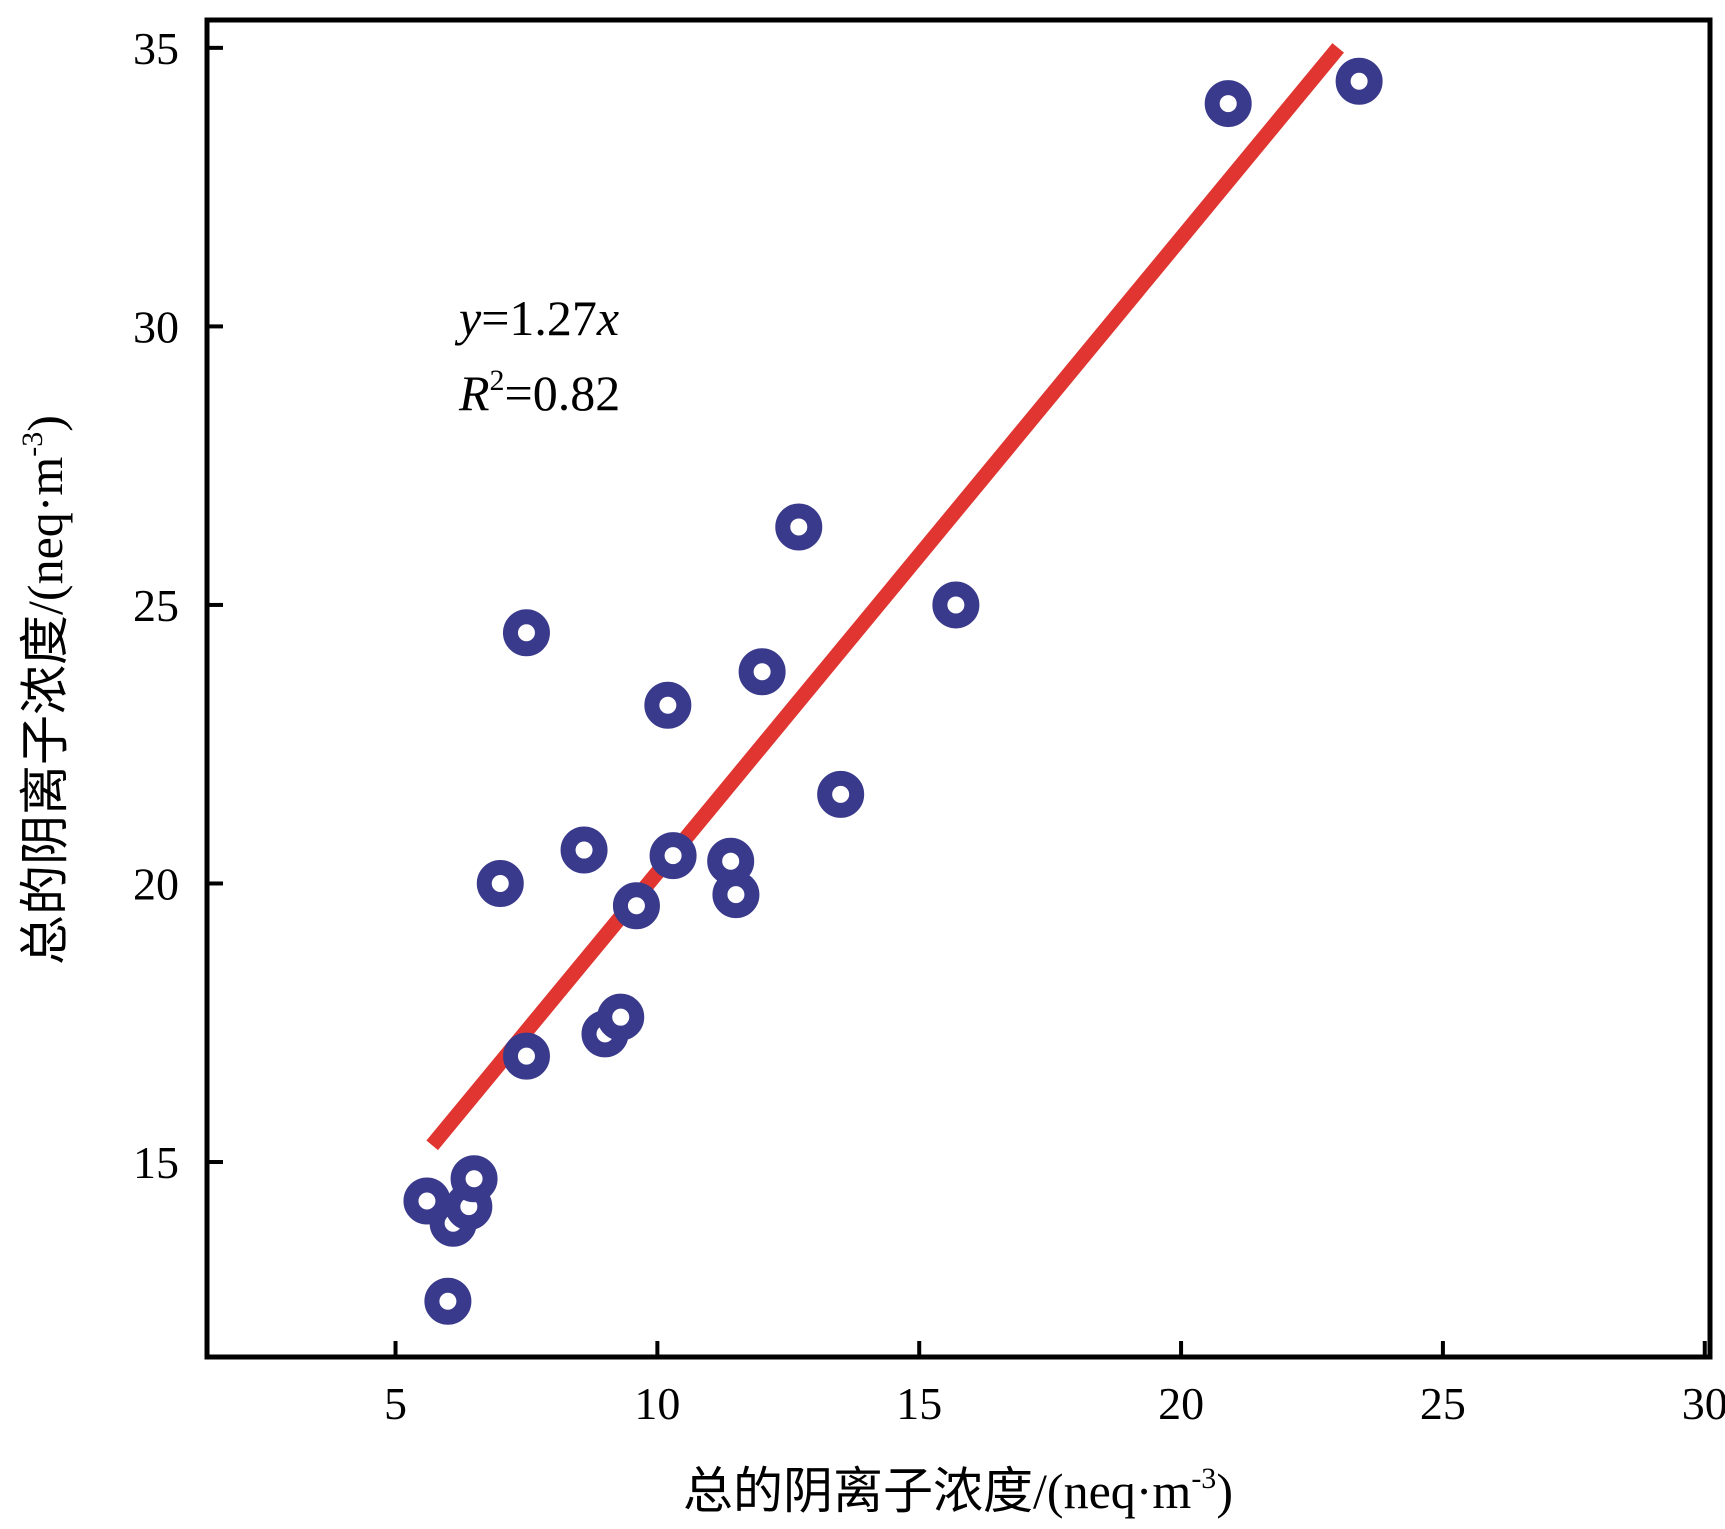  What do you see at coordinates (32, 444) in the screenshot?
I see `y-axis-label-sup: -3` at bounding box center [32, 444].